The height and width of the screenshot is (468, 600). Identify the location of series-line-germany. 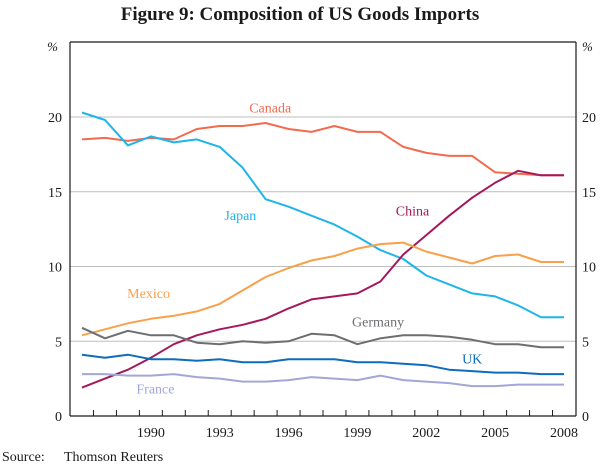
(322, 337).